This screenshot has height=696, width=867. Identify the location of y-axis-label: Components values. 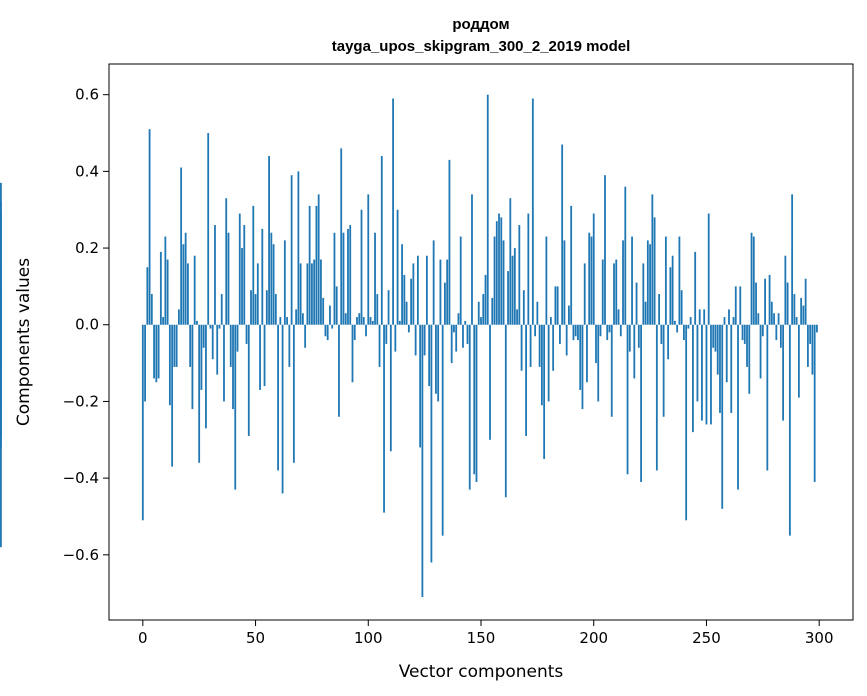
(24, 342).